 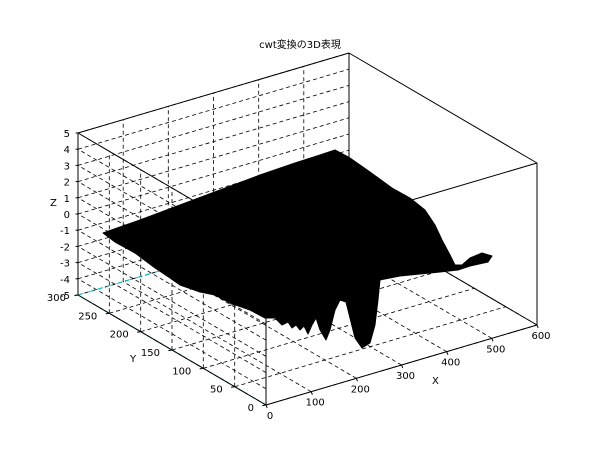 I want to click on x-axis-tick-label: 300, so click(x=405, y=376).